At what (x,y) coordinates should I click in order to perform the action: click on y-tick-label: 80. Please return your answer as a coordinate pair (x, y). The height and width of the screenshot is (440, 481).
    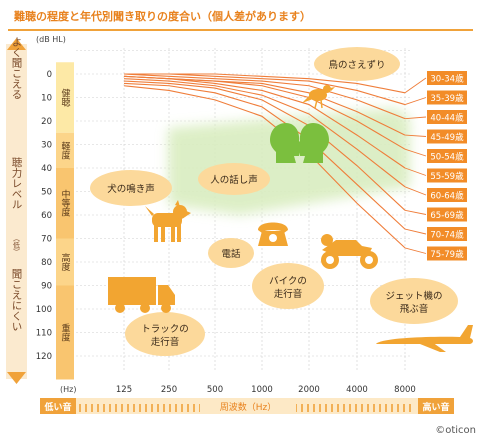
    Looking at the image, I should click on (46, 263).